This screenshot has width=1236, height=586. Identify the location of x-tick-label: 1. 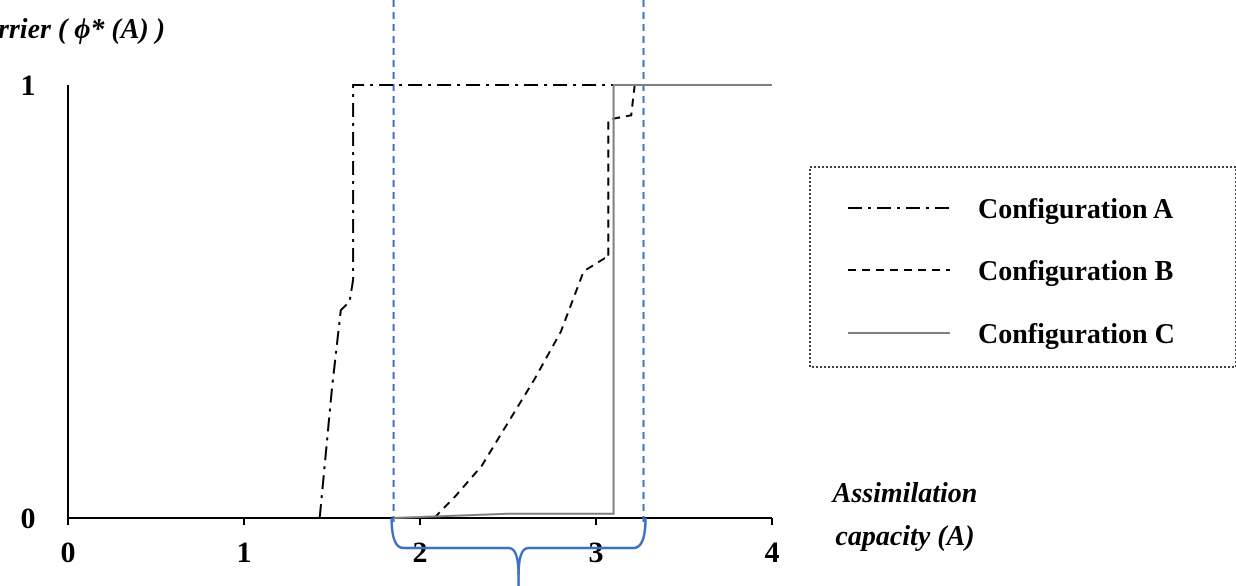
(244, 552).